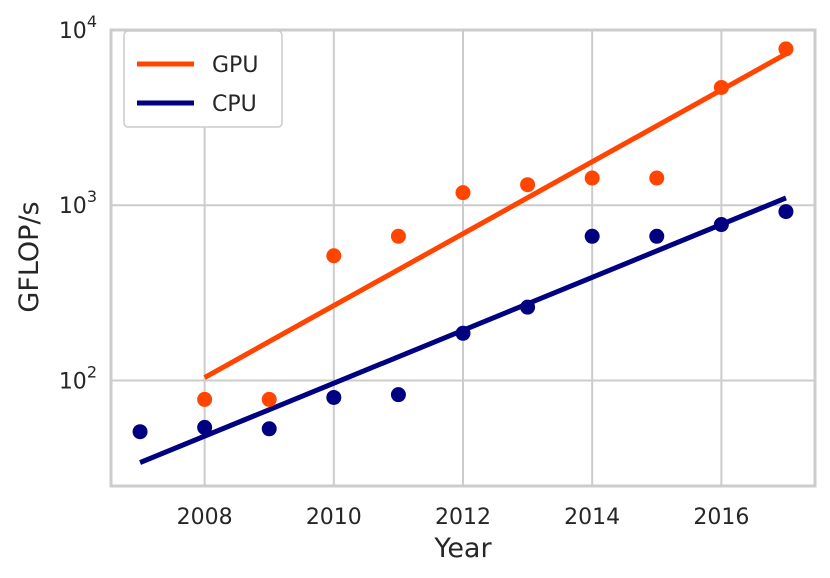 The image size is (830, 578). Describe the element at coordinates (462, 548) in the screenshot. I see `x-axis-label: Year` at that location.